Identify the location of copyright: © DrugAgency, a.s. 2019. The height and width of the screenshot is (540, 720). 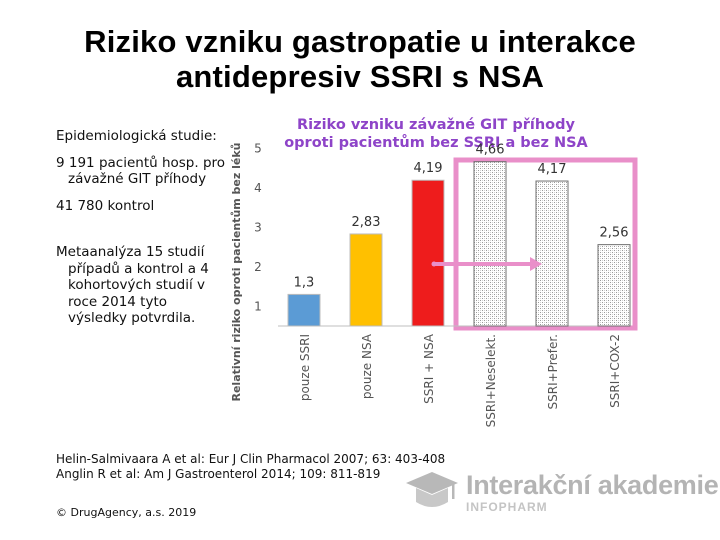
(126, 512).